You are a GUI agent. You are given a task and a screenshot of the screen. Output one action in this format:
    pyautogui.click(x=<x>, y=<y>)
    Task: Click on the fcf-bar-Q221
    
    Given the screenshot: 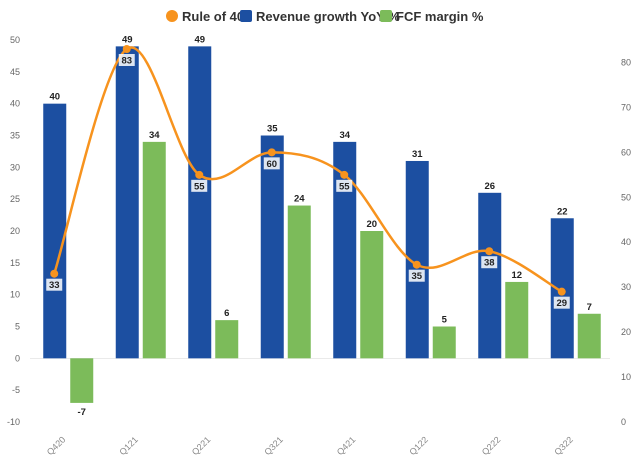 What is the action you would take?
    pyautogui.click(x=227, y=339)
    